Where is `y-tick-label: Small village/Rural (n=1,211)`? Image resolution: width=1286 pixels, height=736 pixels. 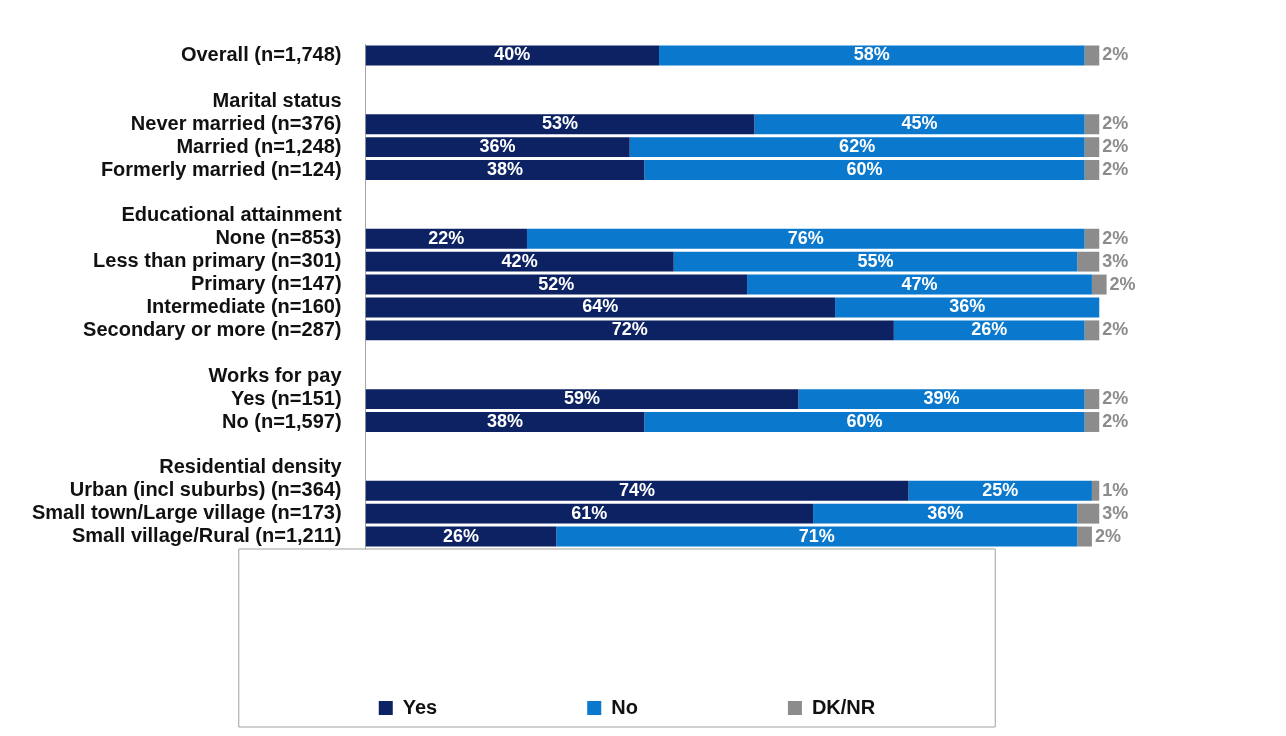 y-tick-label: Small village/Rural (n=1,211) is located at coordinates (206, 535).